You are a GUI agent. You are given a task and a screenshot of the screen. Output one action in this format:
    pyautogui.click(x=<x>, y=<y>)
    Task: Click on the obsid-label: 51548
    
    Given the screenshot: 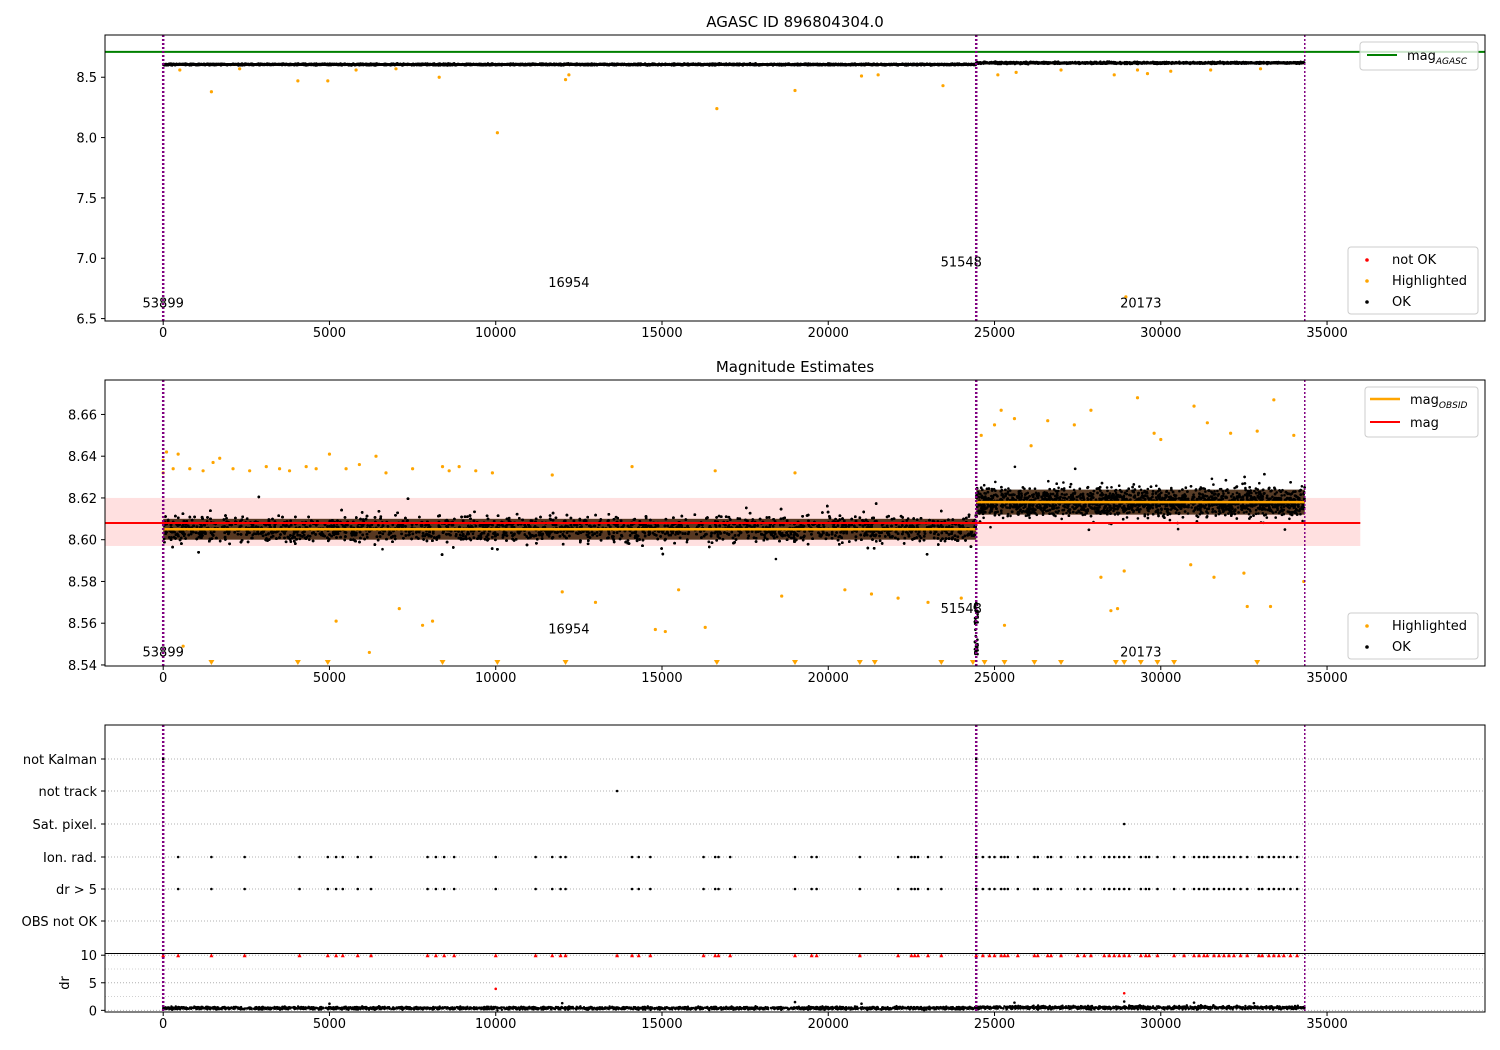 What is the action you would take?
    pyautogui.click(x=961, y=263)
    